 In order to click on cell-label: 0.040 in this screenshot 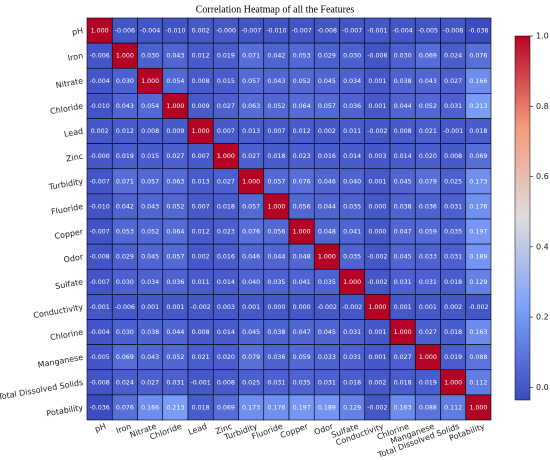, I will do `click(352, 181)`.